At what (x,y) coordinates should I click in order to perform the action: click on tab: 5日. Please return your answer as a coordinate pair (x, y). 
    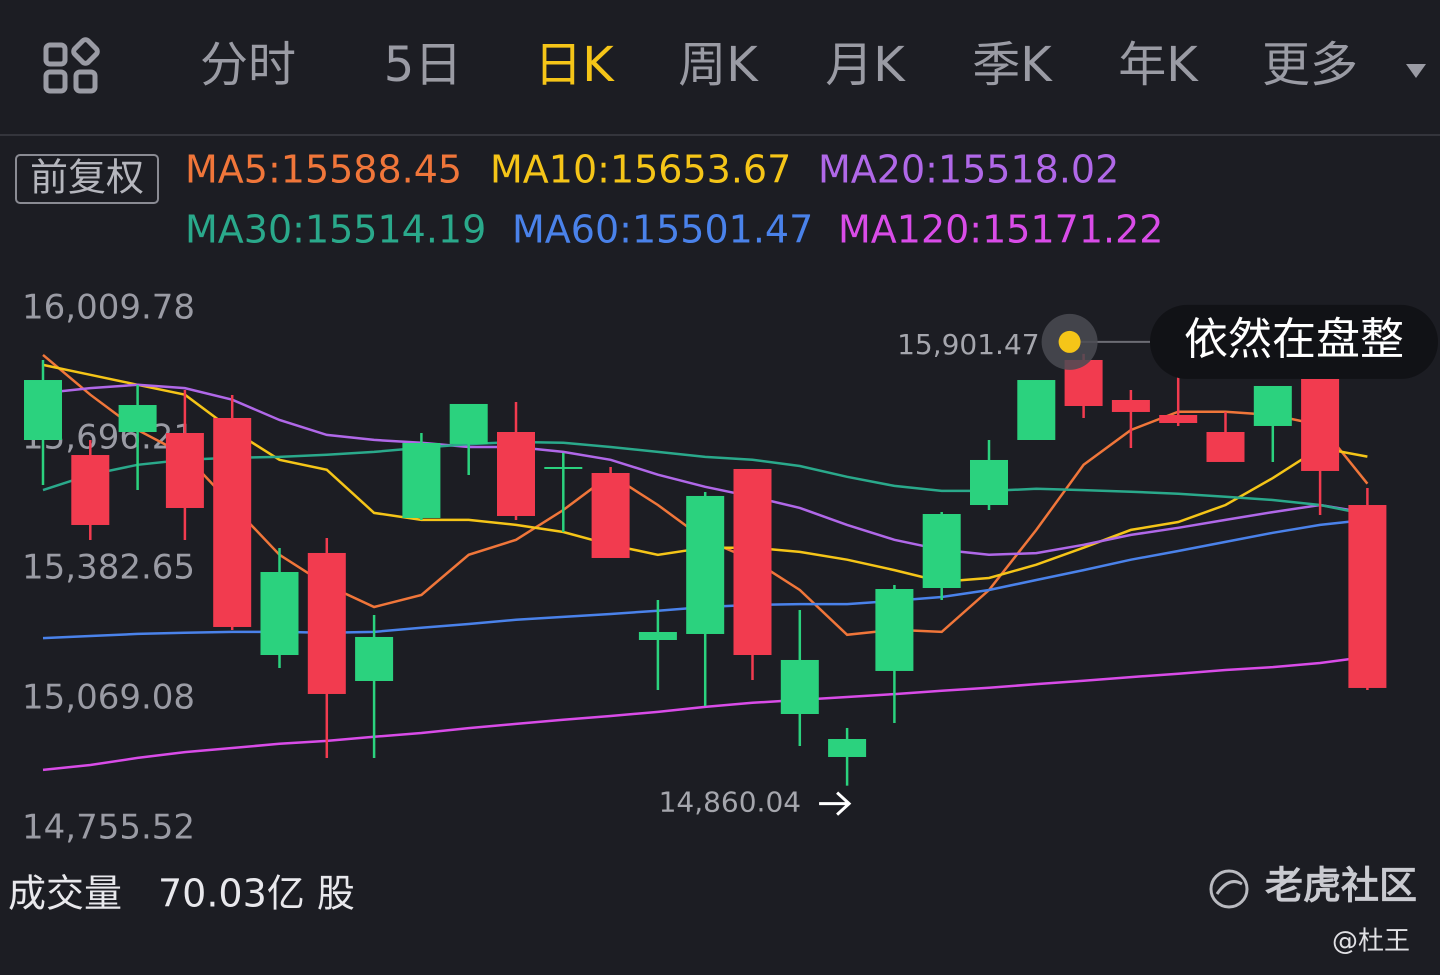
    Looking at the image, I should click on (423, 65).